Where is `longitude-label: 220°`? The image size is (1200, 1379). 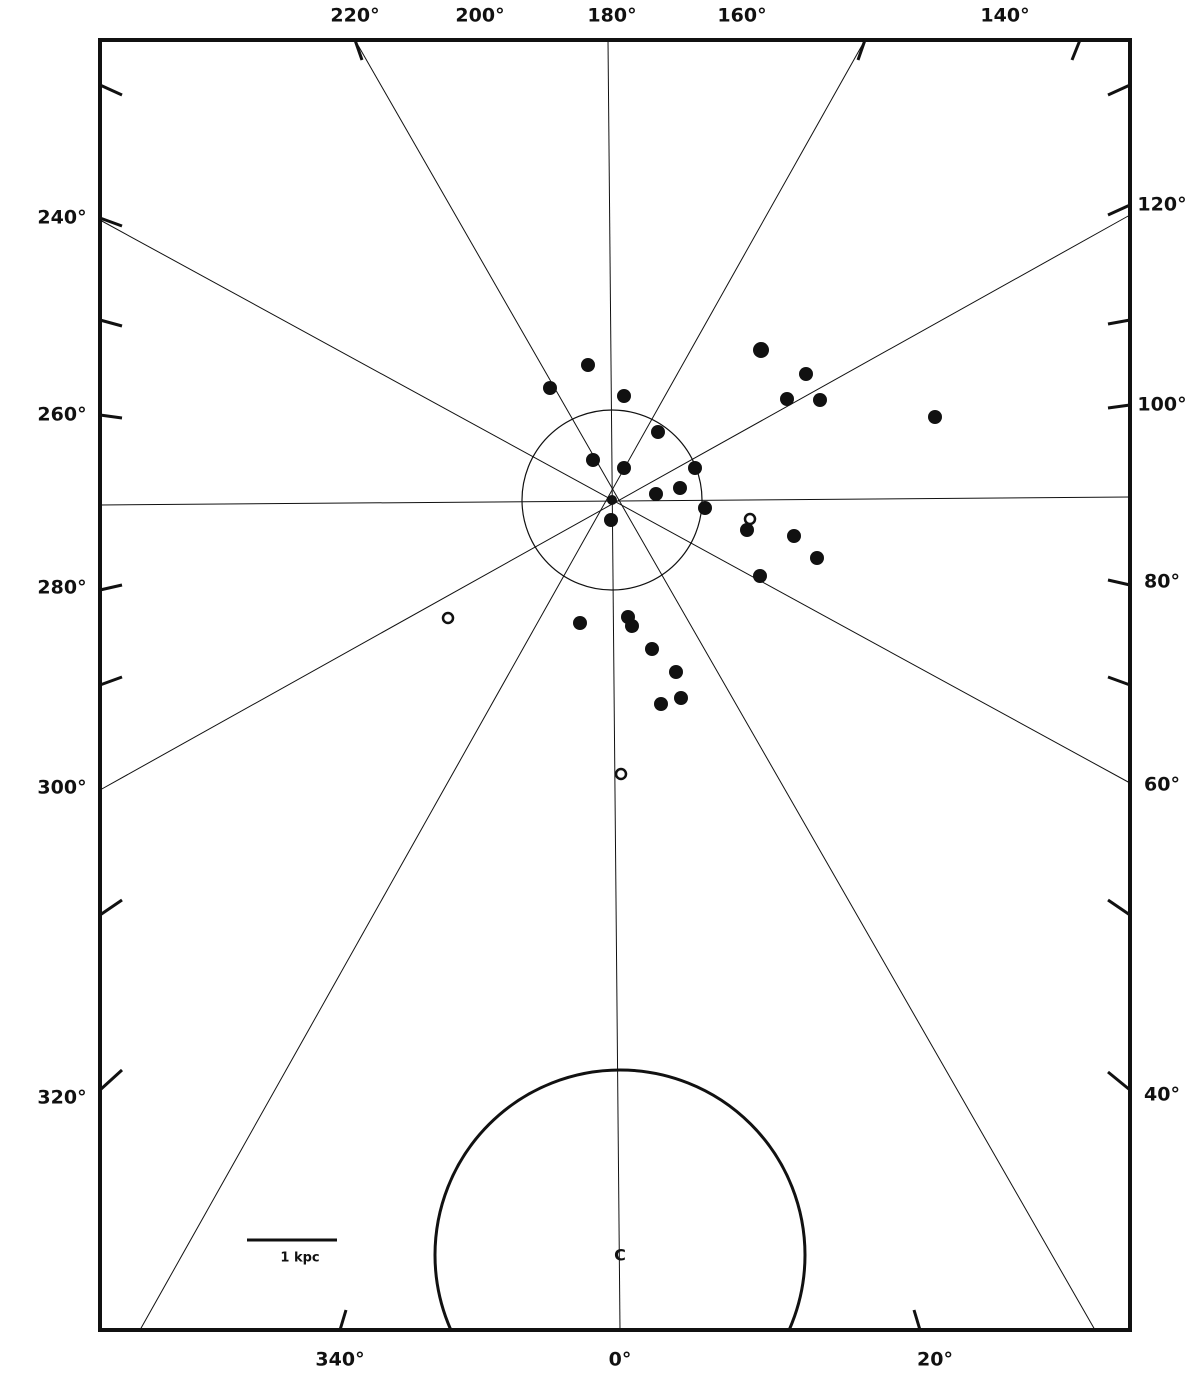 longitude-label: 220° is located at coordinates (354, 16).